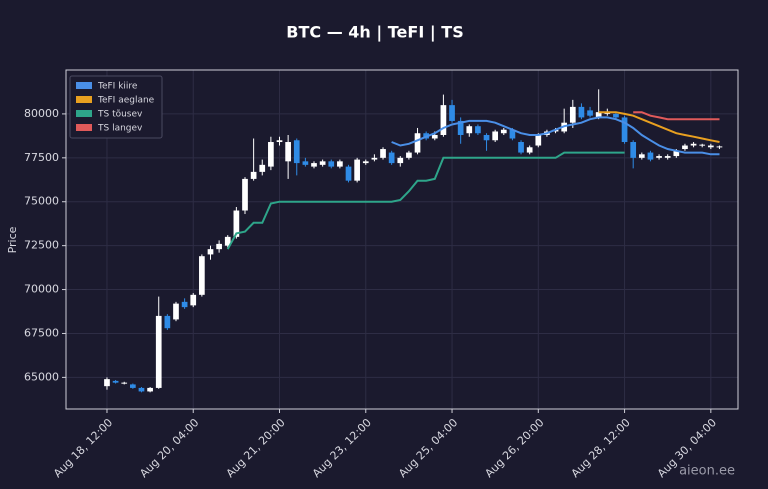 The image size is (768, 489). I want to click on legend-label: TeFI aeglane, so click(126, 101).